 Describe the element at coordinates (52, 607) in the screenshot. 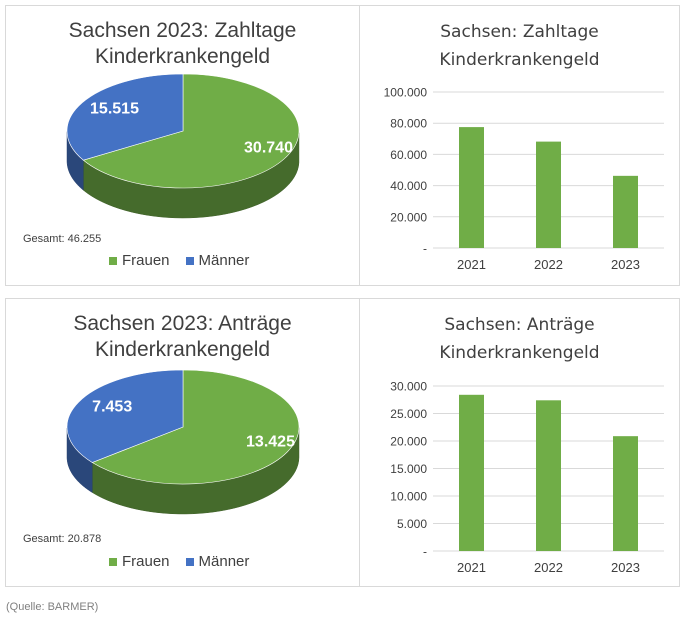

I see `source-note: (Quelle: BARMER)` at that location.